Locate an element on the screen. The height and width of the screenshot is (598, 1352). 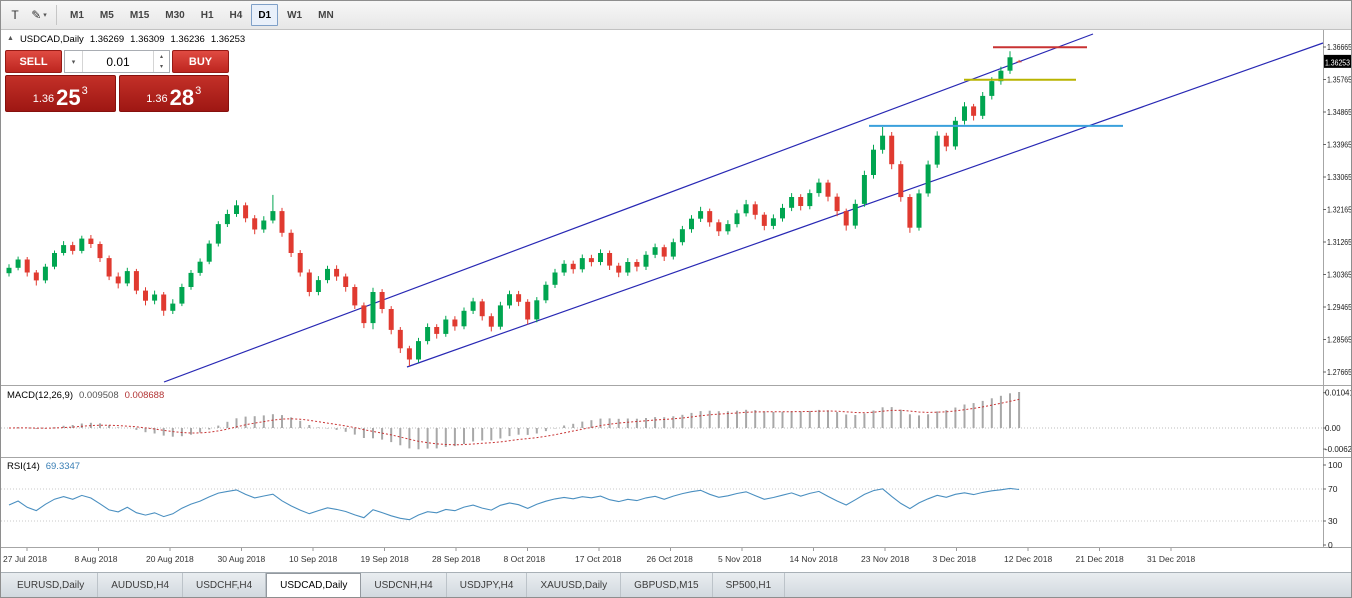
tab-usdcad-daily: USDCAD,Daily is located at coordinates (314, 585).